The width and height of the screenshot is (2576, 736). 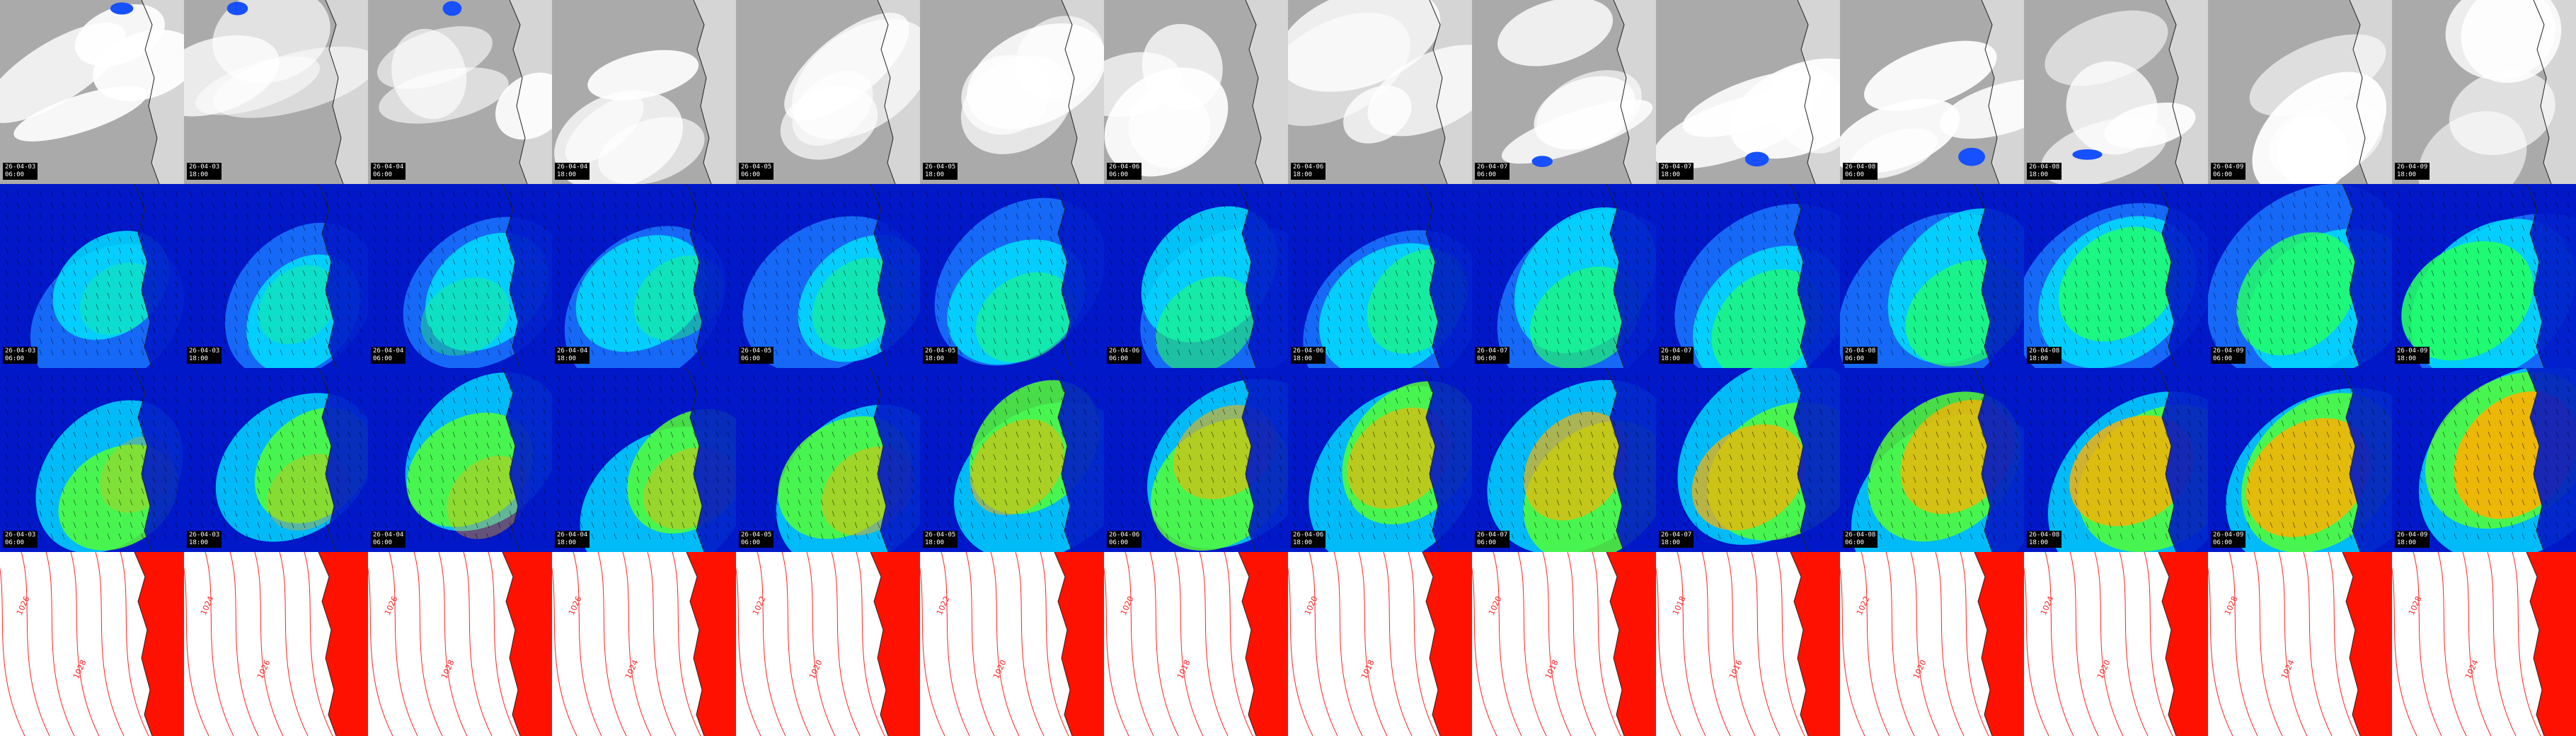 What do you see at coordinates (1380, 276) in the screenshot?
I see `wind-speed-panel: 26-04-06 18:00` at bounding box center [1380, 276].